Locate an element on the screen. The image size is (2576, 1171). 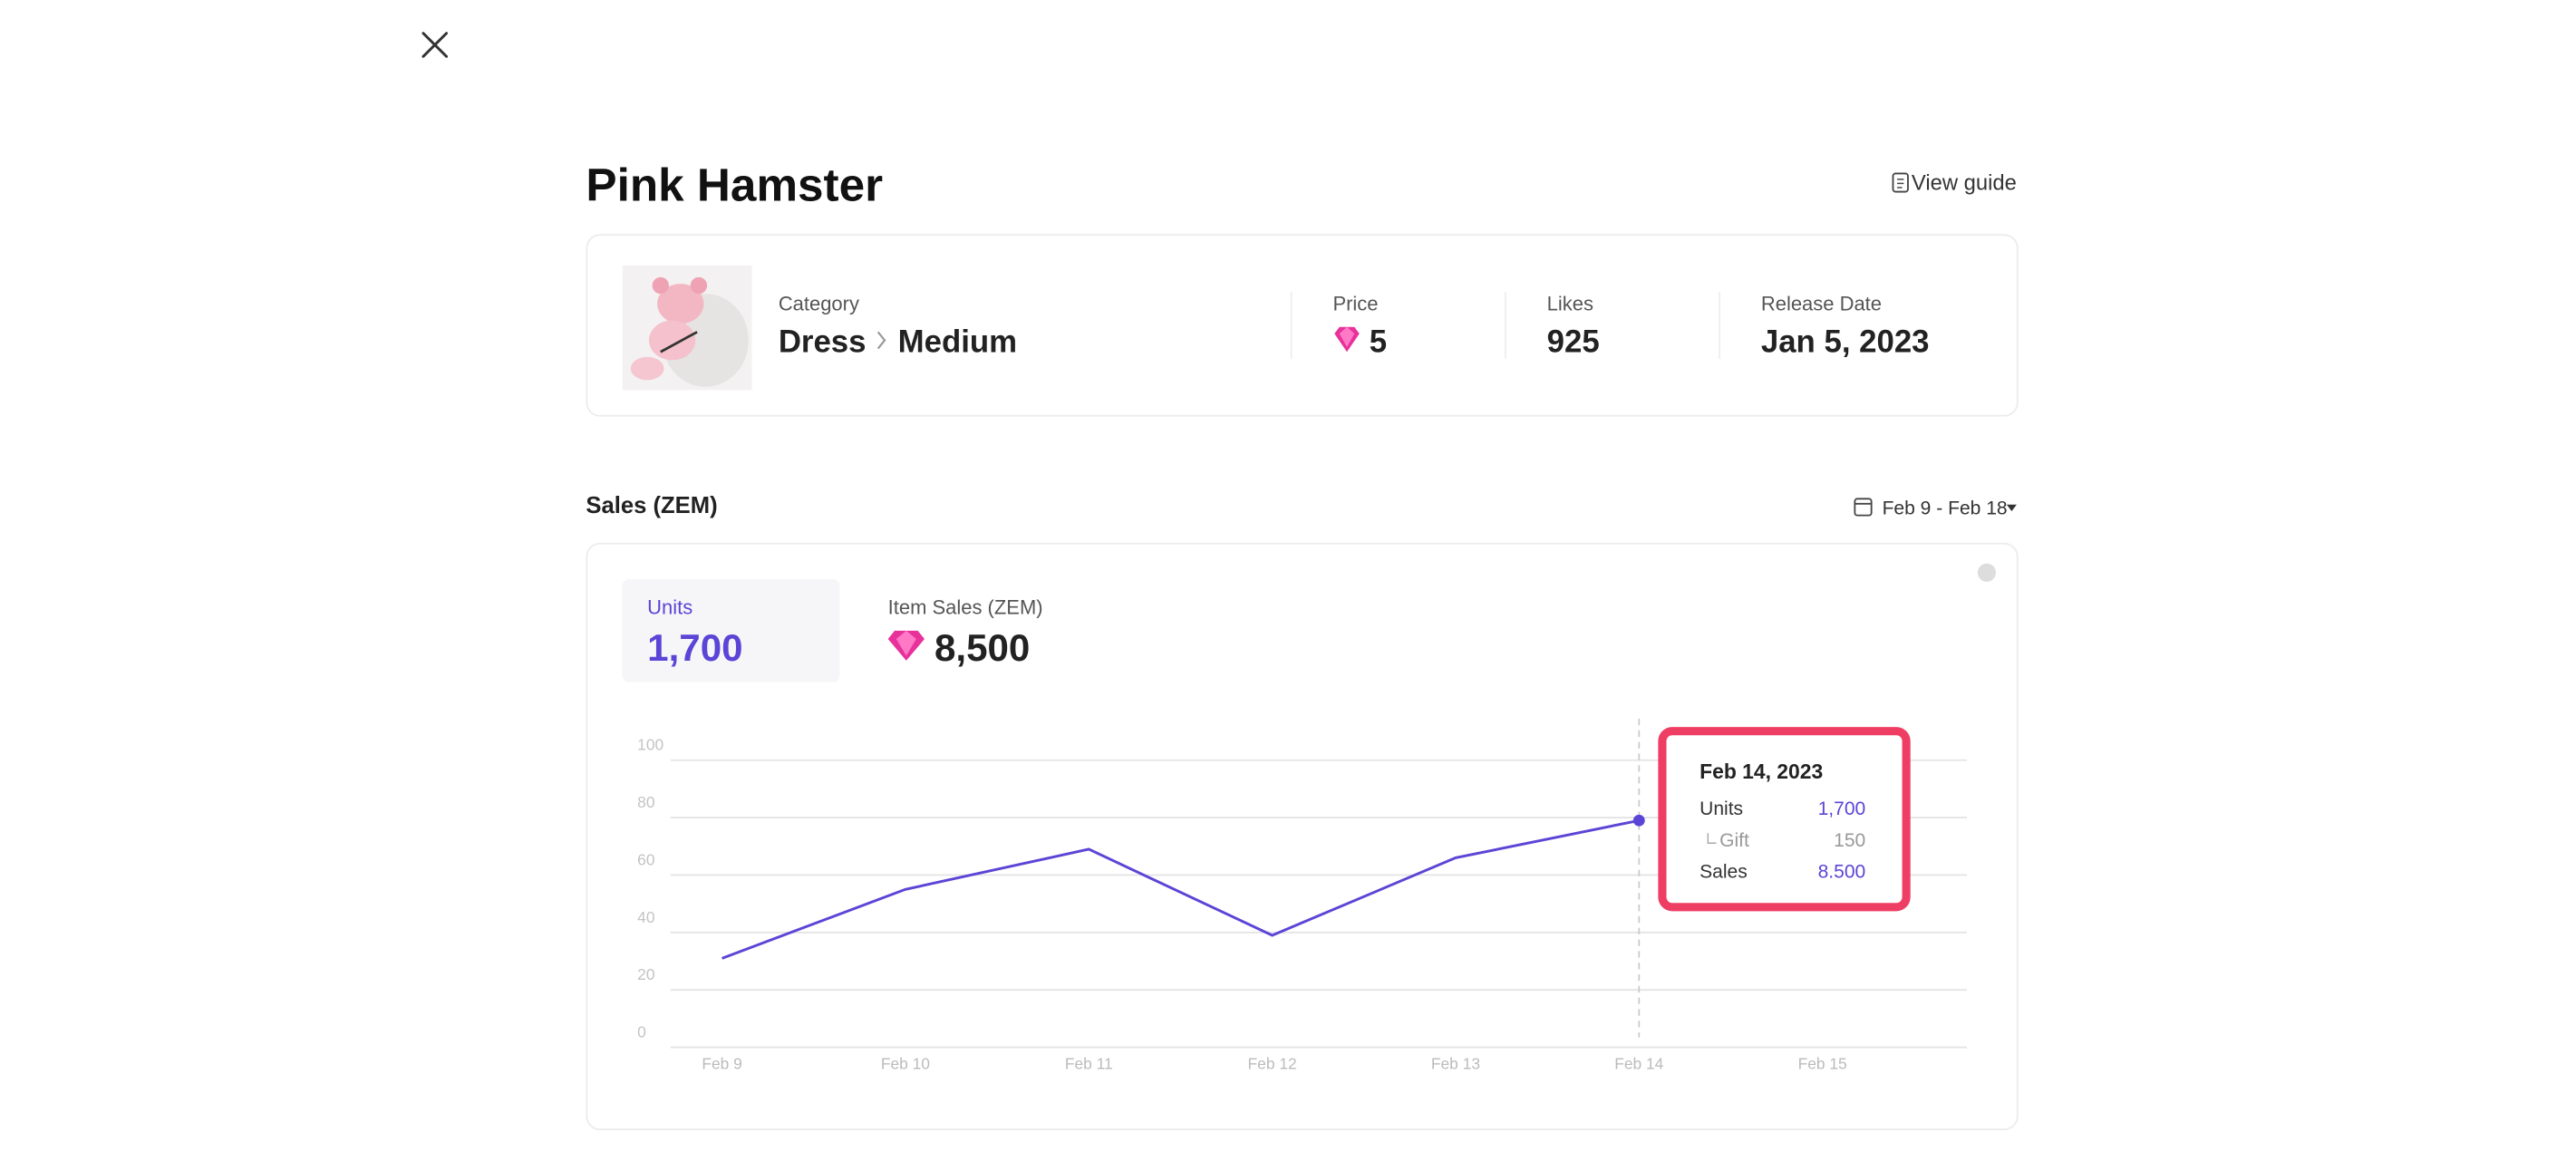
help-icon is located at coordinates (1987, 573).